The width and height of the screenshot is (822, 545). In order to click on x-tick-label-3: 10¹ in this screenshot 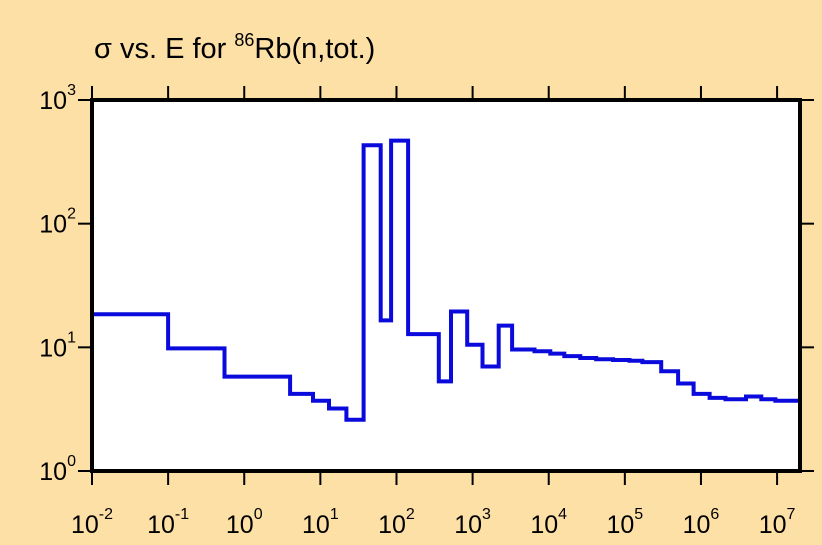, I will do `click(320, 522)`.